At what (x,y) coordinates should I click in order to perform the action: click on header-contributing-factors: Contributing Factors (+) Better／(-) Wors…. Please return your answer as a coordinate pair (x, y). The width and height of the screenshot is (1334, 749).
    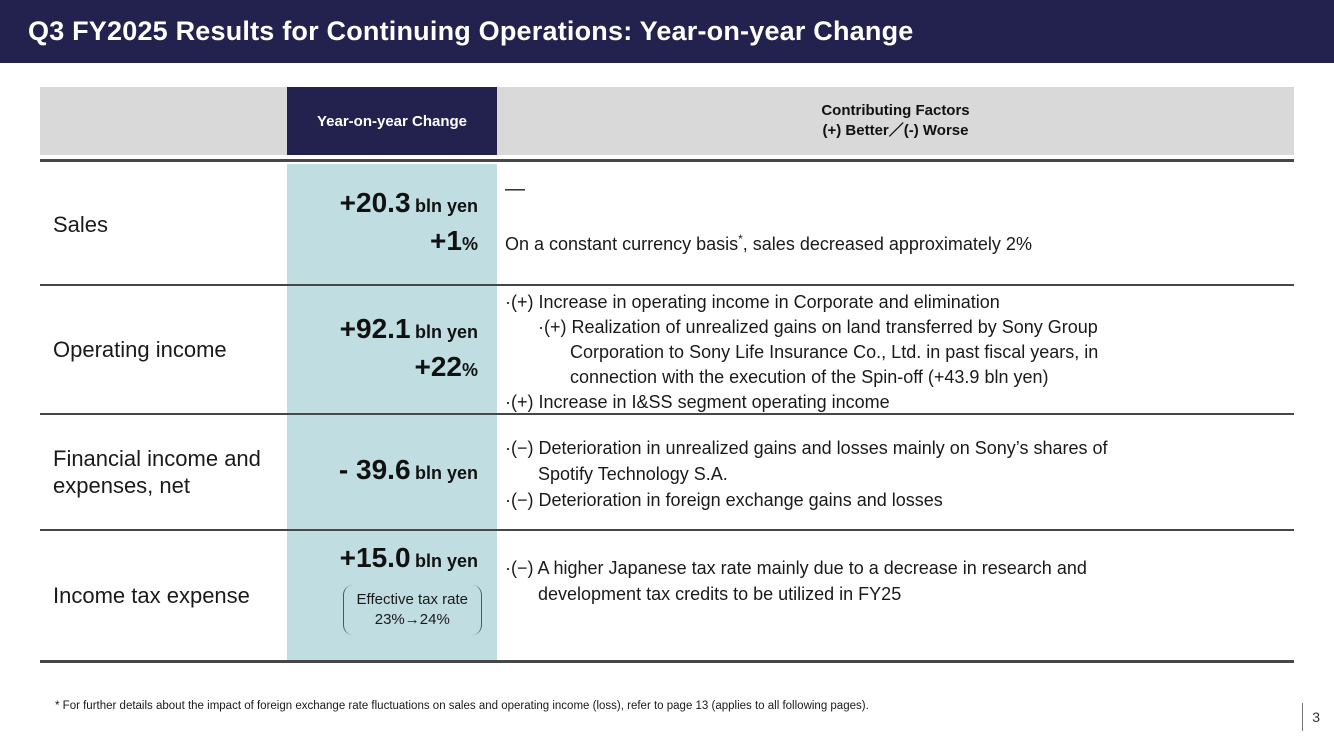
    Looking at the image, I should click on (895, 121).